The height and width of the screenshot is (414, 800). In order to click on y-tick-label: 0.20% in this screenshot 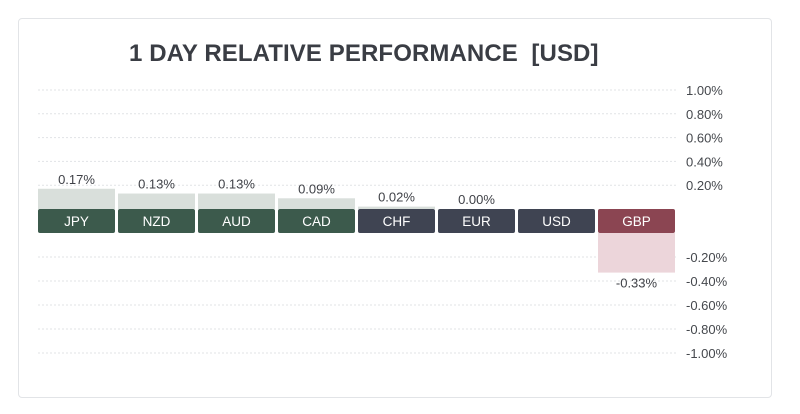, I will do `click(704, 185)`.